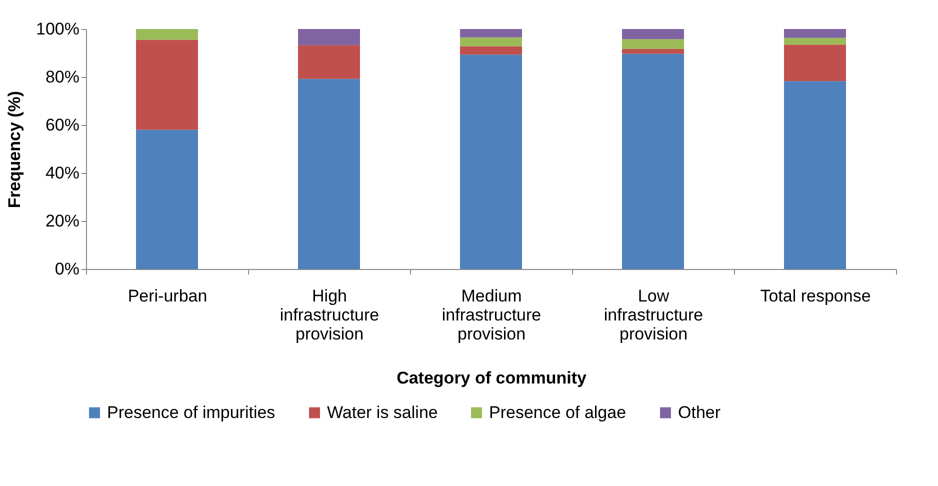  What do you see at coordinates (382, 412) in the screenshot?
I see `legend-label: Water is saline` at bounding box center [382, 412].